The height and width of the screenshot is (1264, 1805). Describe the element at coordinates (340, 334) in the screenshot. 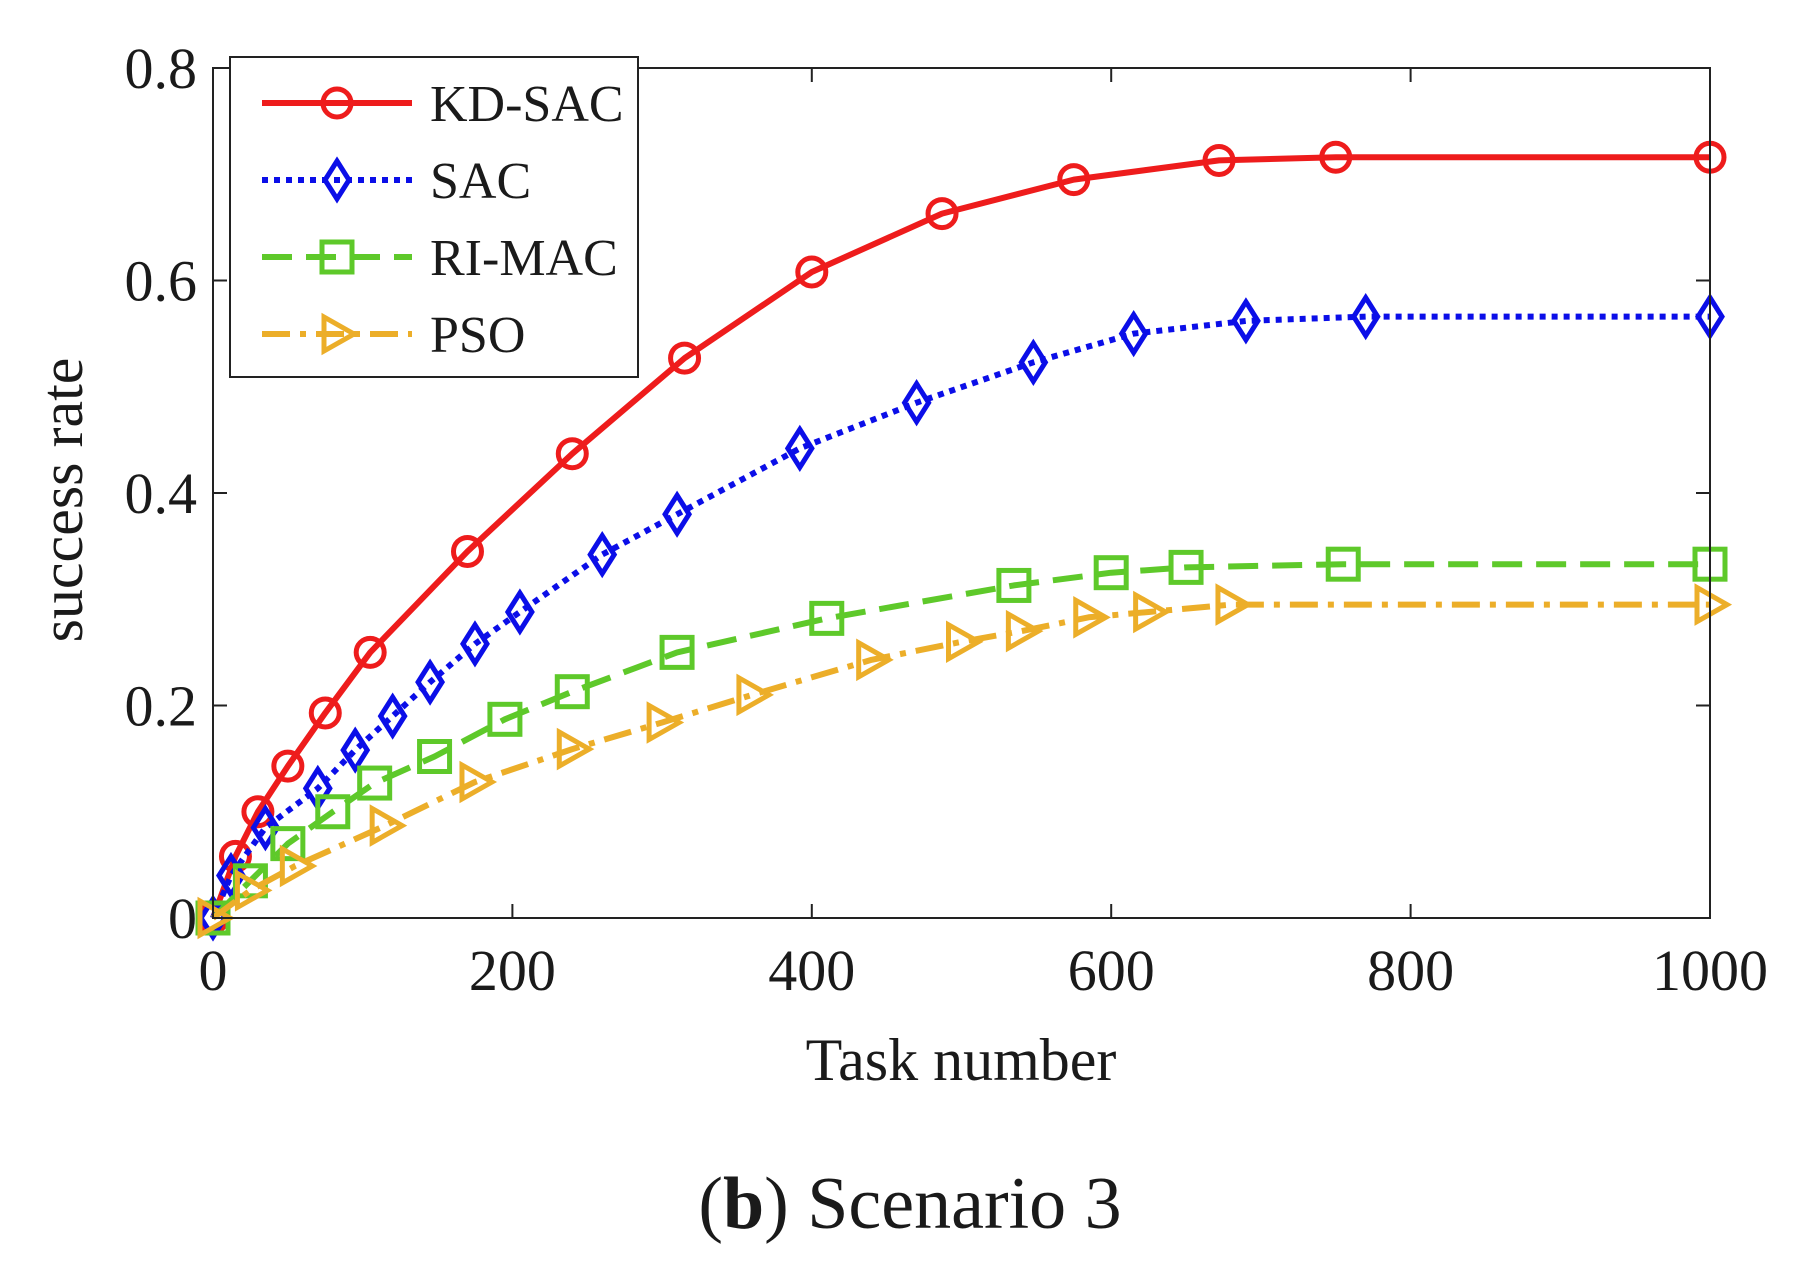

I see `legend-marker-pso` at that location.